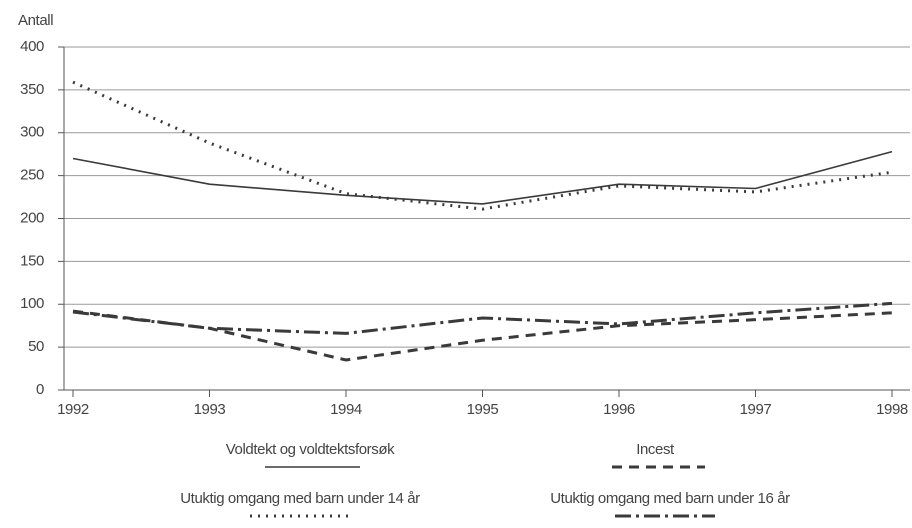 This screenshot has width=912, height=528. I want to click on y-tick-label: 300, so click(32, 132).